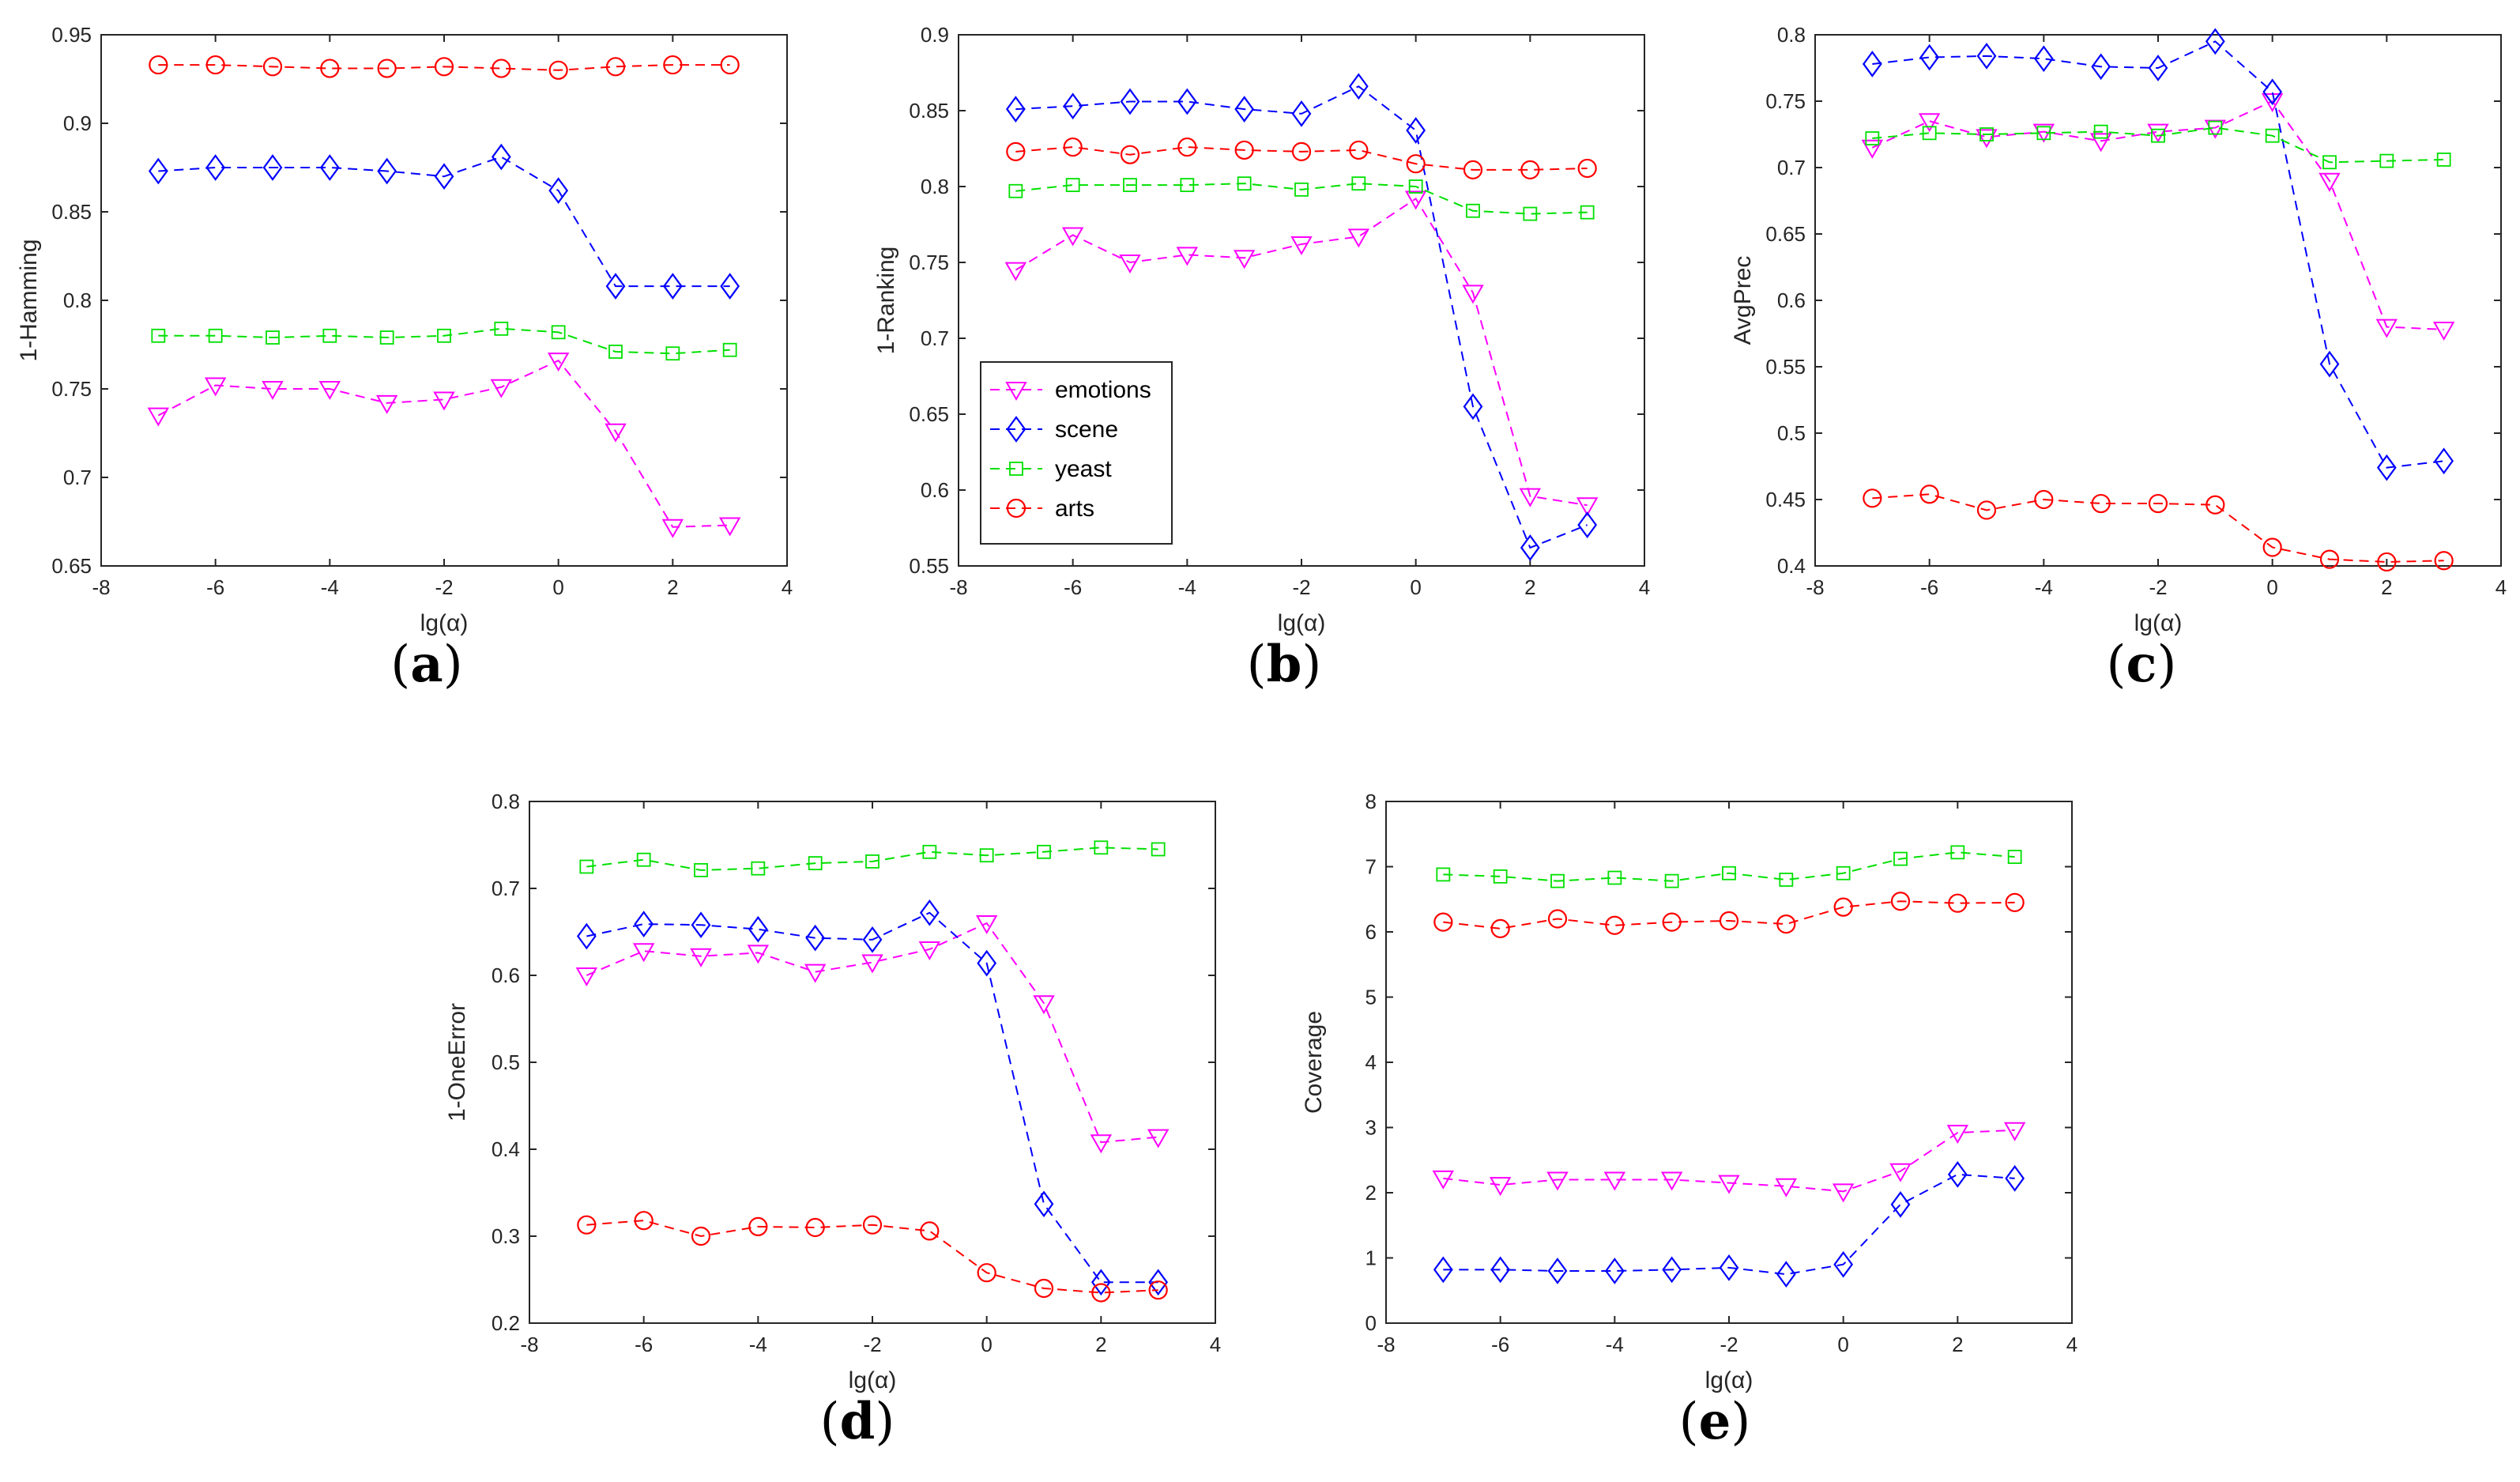 The width and height of the screenshot is (2520, 1482). Describe the element at coordinates (71, 35) in the screenshot. I see `y-tick-label: 0.95` at that location.